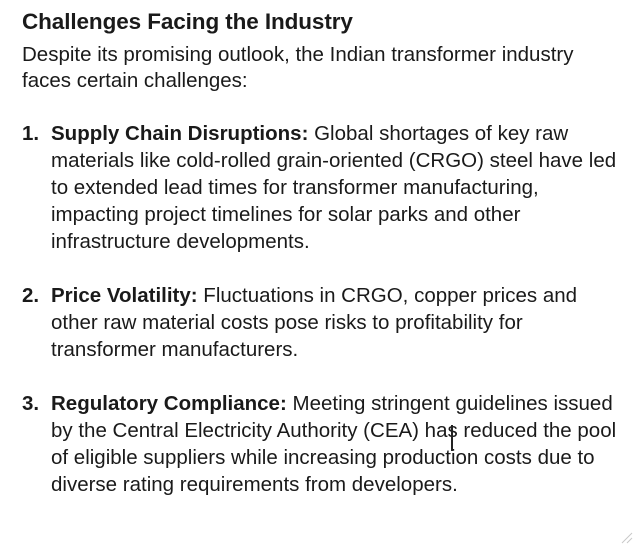  Describe the element at coordinates (452, 438) in the screenshot. I see `text-cursor-icon` at that location.